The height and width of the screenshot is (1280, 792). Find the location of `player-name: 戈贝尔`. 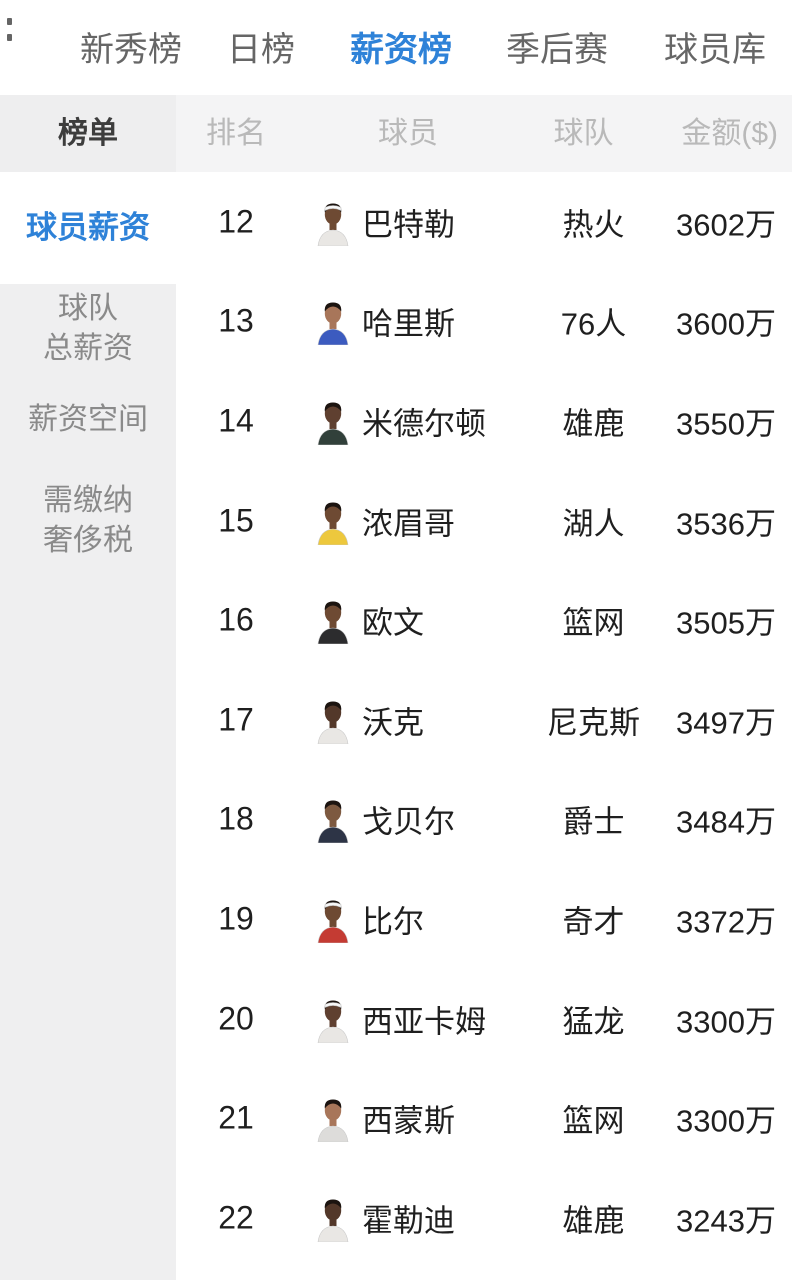

player-name: 戈贝尔 is located at coordinates (408, 822).